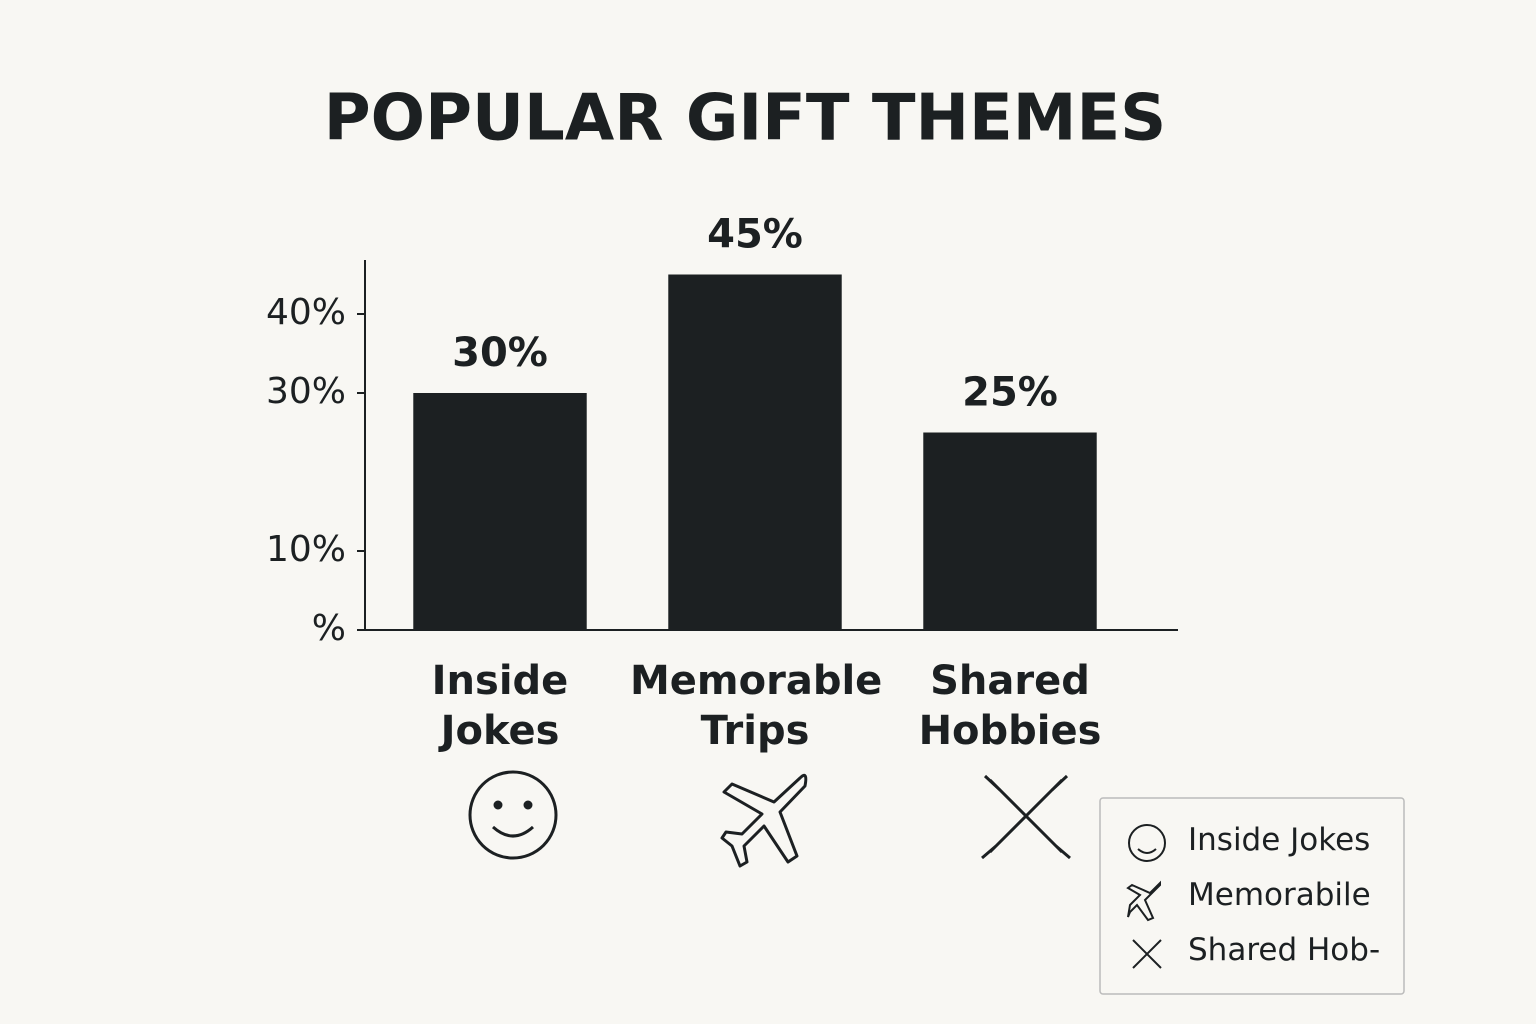  Describe the element at coordinates (1147, 843) in the screenshot. I see `legend-smiley` at that location.